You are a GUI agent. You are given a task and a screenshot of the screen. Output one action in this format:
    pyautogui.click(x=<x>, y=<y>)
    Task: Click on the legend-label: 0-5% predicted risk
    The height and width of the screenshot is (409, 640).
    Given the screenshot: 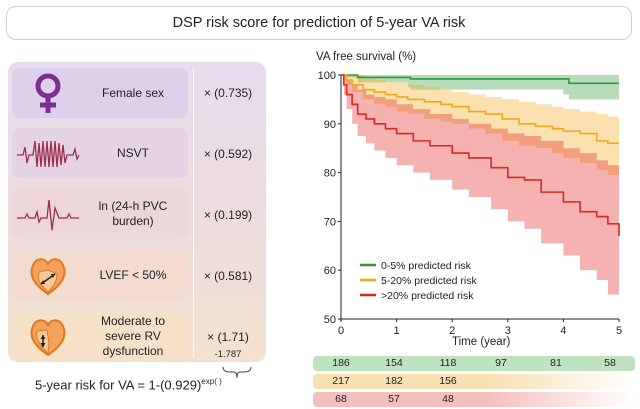 What is the action you would take?
    pyautogui.click(x=426, y=266)
    